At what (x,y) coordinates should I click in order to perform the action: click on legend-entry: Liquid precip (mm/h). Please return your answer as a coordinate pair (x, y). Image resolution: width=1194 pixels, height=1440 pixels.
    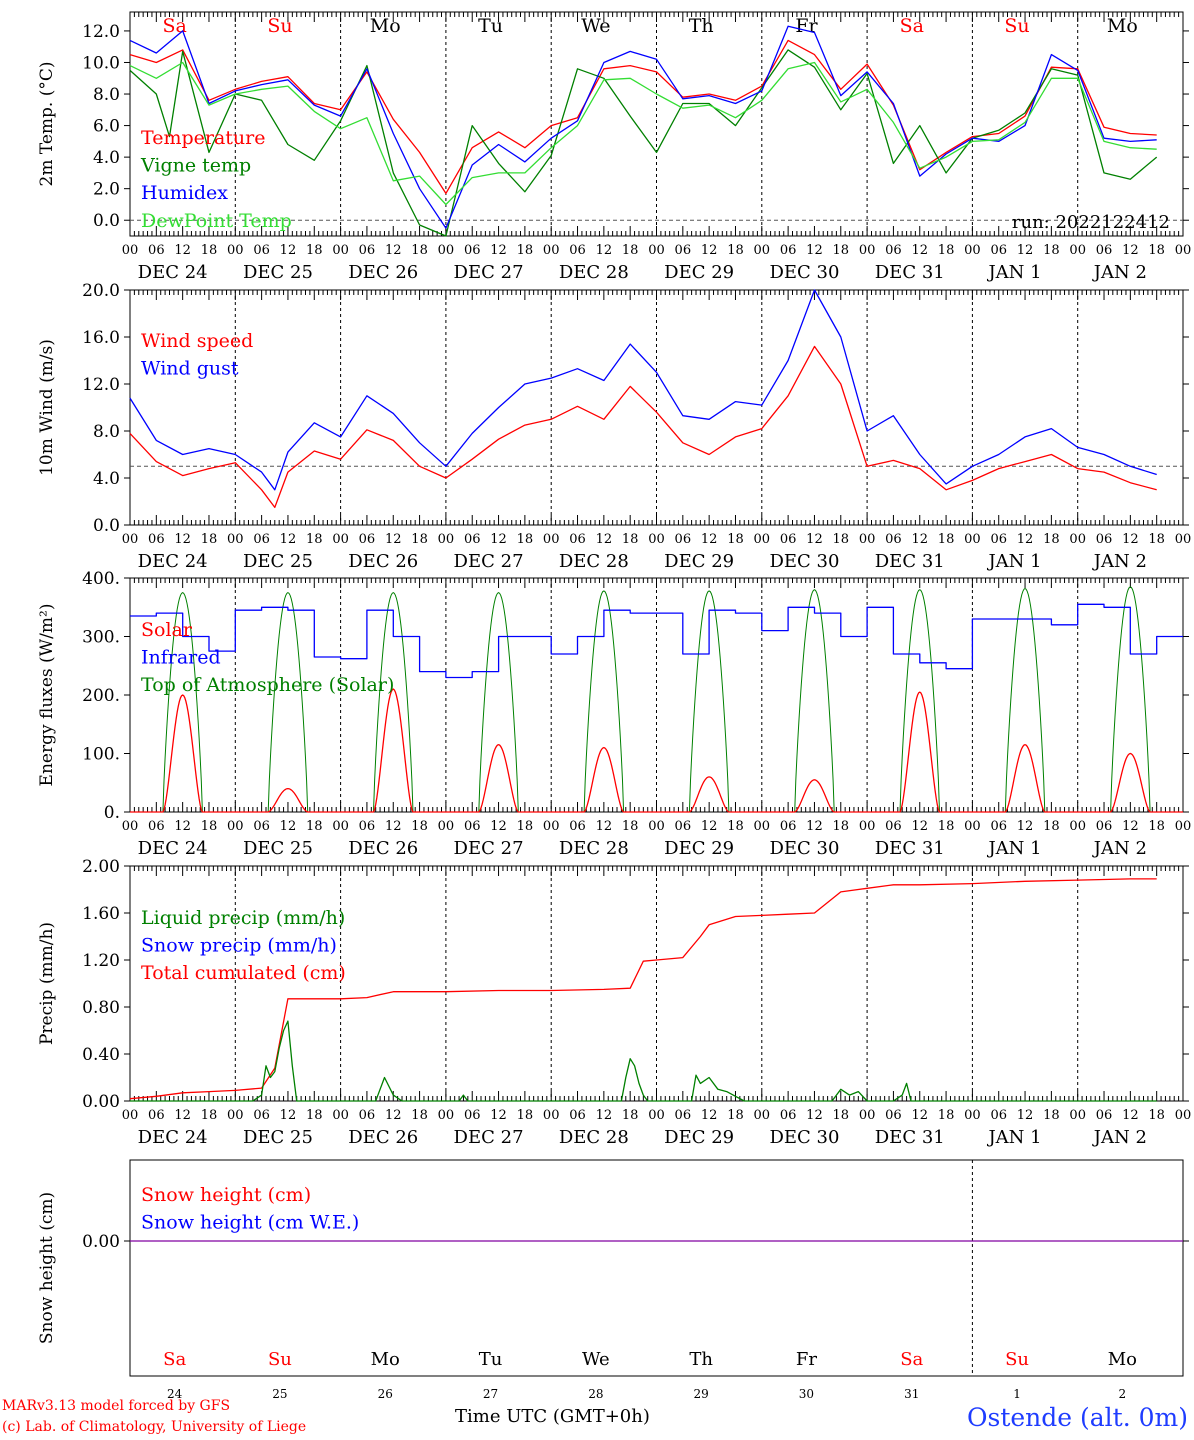
    Looking at the image, I should click on (243, 918).